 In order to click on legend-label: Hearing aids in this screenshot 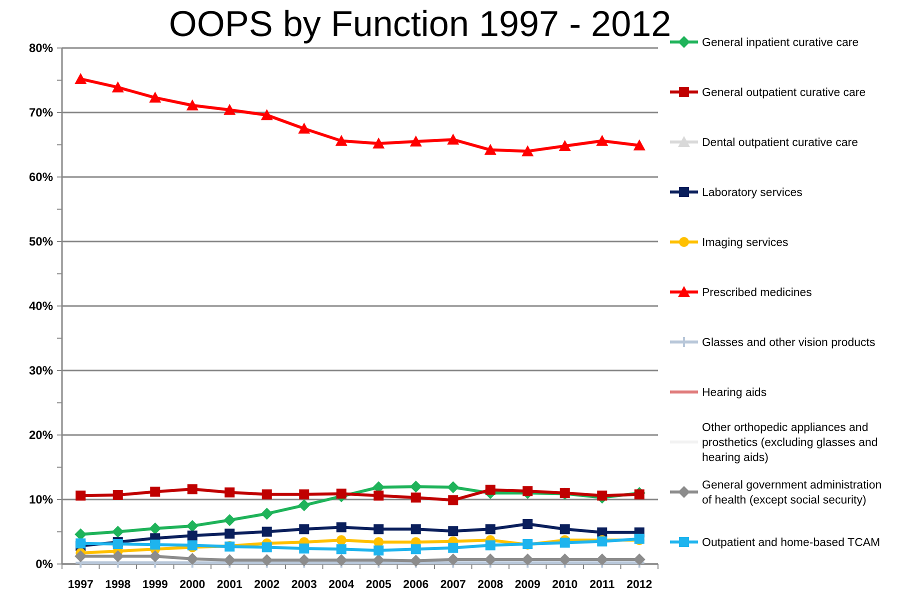, I will do `click(734, 393)`.